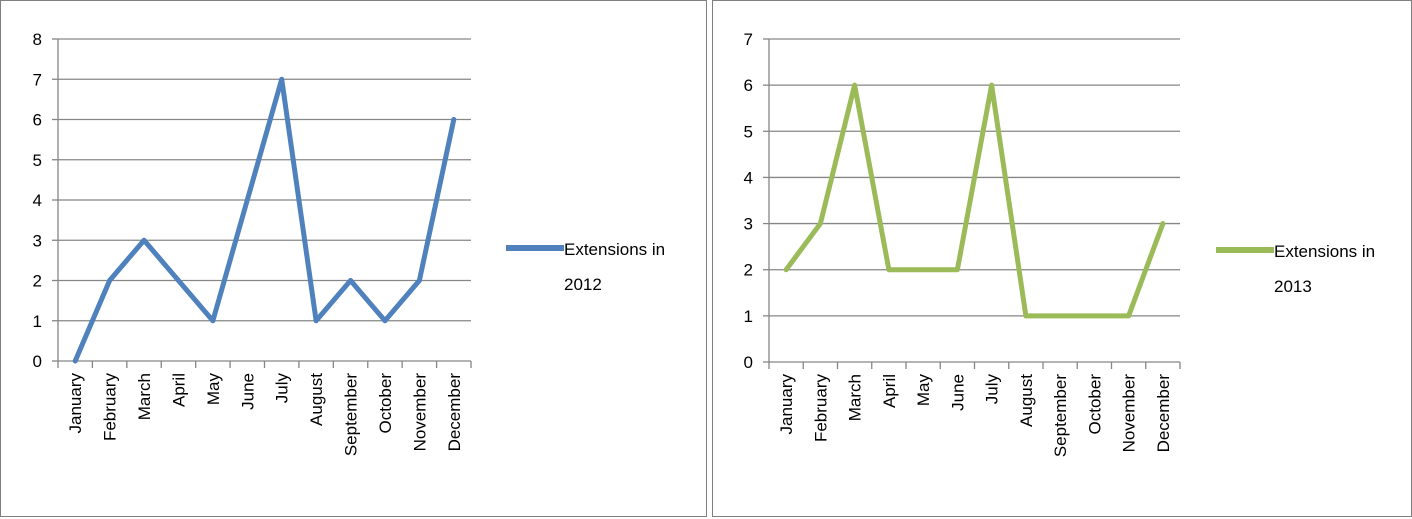 The height and width of the screenshot is (519, 1412). What do you see at coordinates (974, 200) in the screenshot?
I see `series-line-2013` at bounding box center [974, 200].